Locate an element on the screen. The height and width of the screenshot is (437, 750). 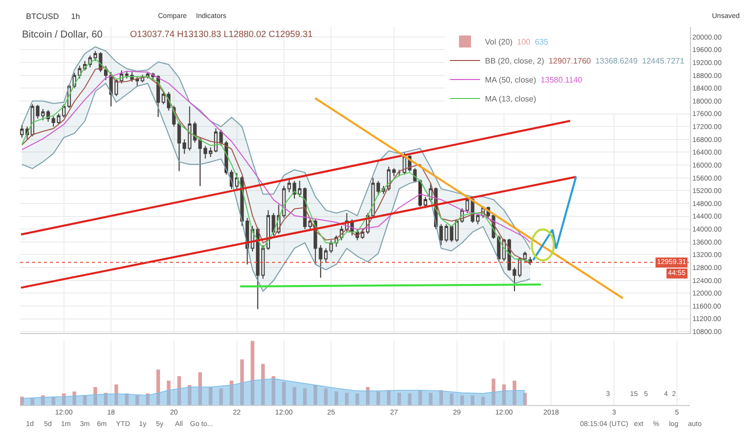
annotation: 100 is located at coordinates (524, 42).